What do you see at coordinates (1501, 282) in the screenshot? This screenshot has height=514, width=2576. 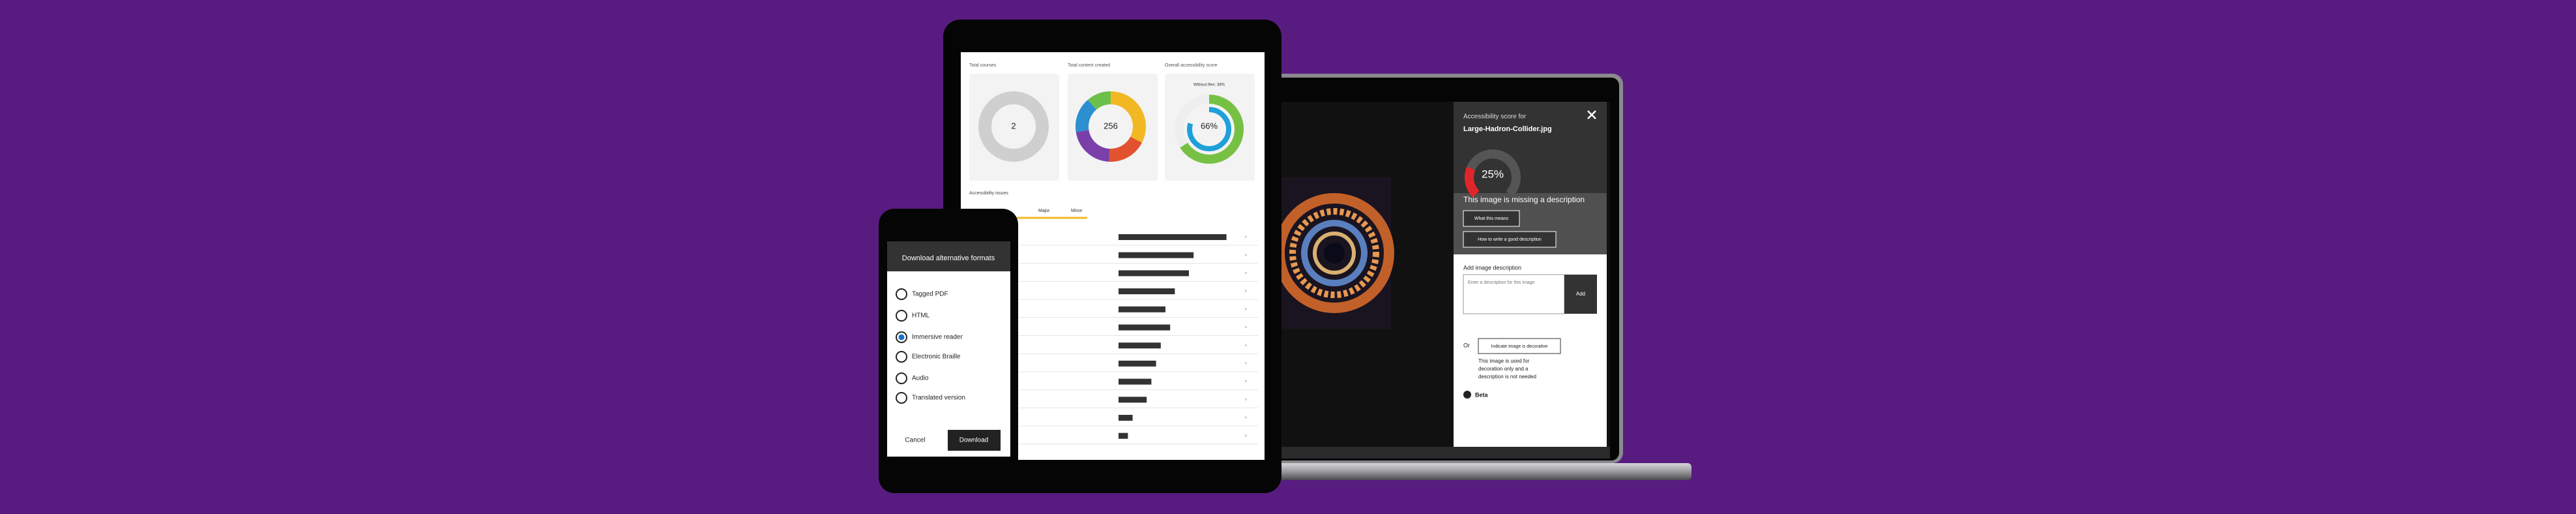 I see `placeholder: Enter a description for this image` at bounding box center [1501, 282].